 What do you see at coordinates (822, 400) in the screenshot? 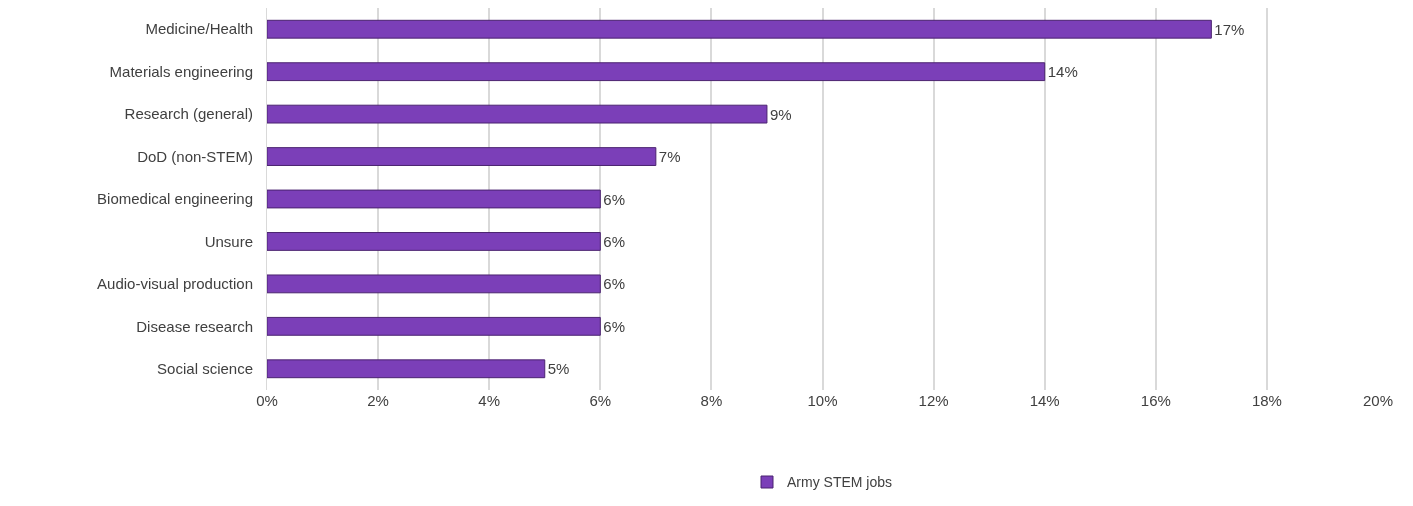
I see `x-tick-label: 10%` at bounding box center [822, 400].